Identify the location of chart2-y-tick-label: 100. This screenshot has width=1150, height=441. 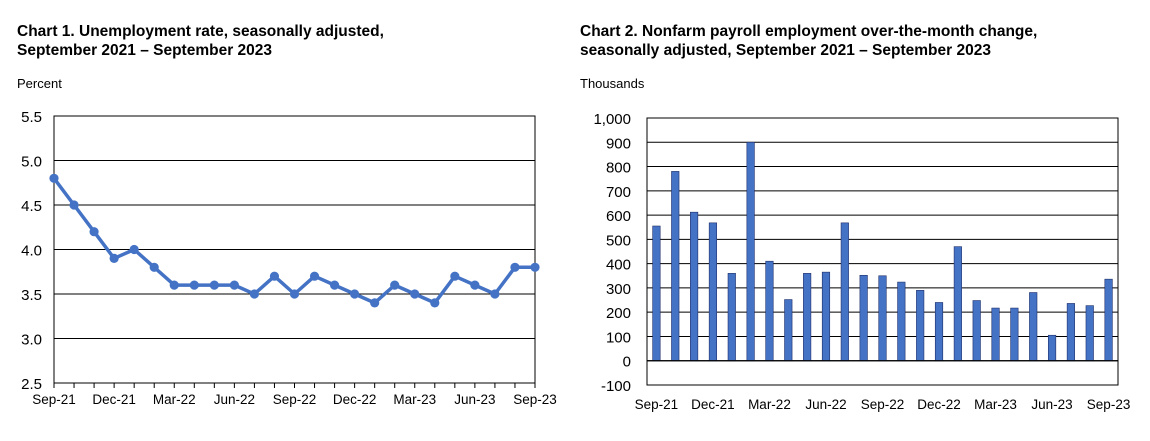
(618, 337).